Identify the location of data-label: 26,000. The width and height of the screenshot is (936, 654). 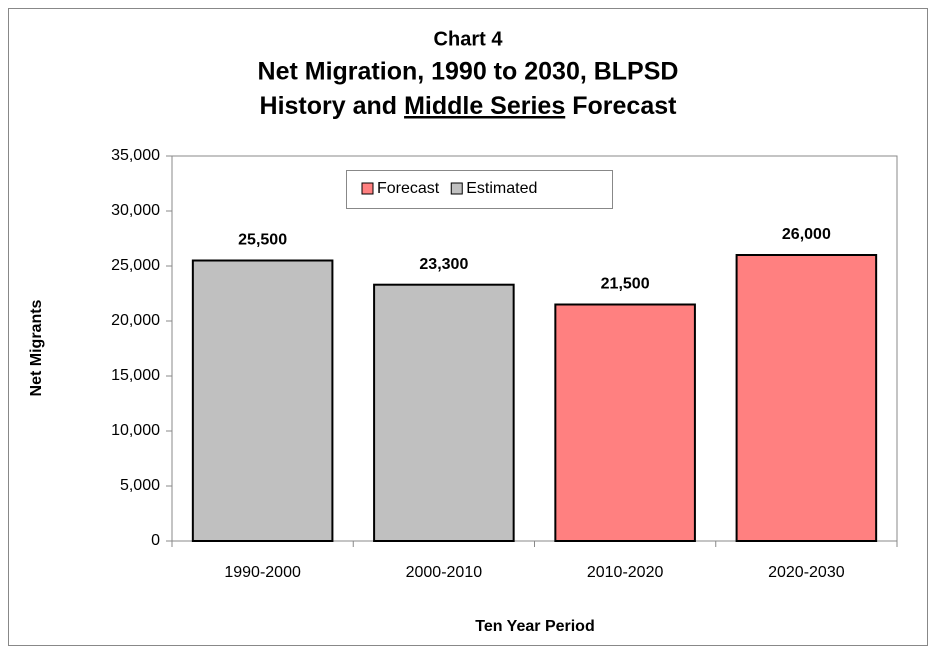
(806, 234).